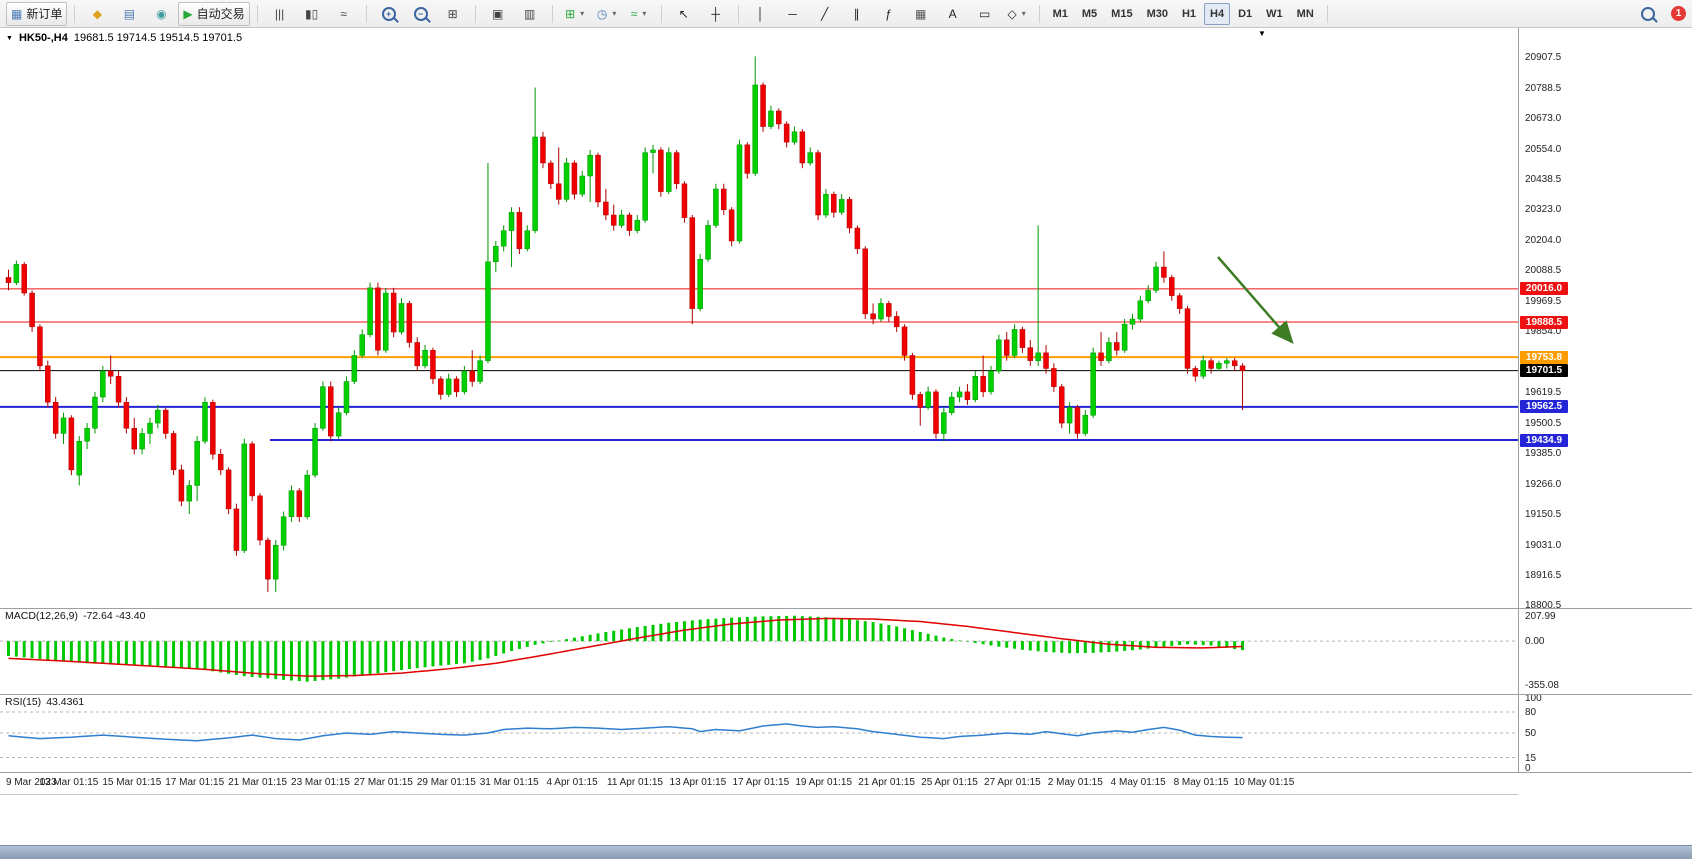  Describe the element at coordinates (1274, 13) in the screenshot. I see `timeframe-button-w1: W1` at that location.